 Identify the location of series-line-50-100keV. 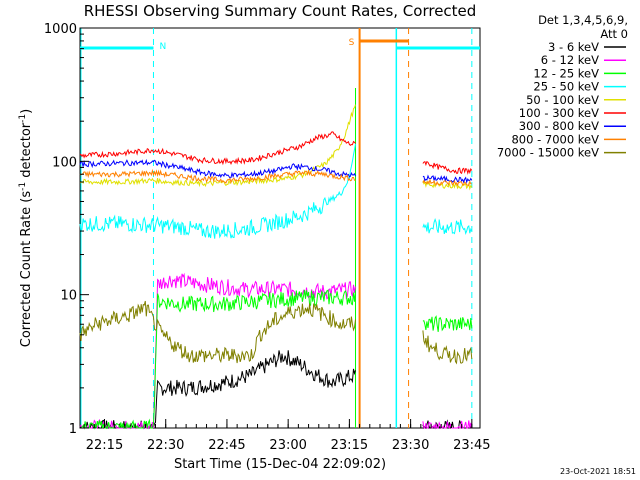
(447, 185).